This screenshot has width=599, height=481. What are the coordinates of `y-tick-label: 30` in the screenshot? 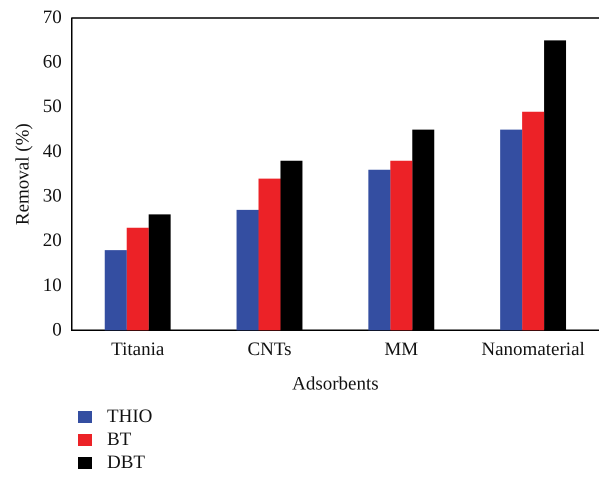 It's located at (52, 196).